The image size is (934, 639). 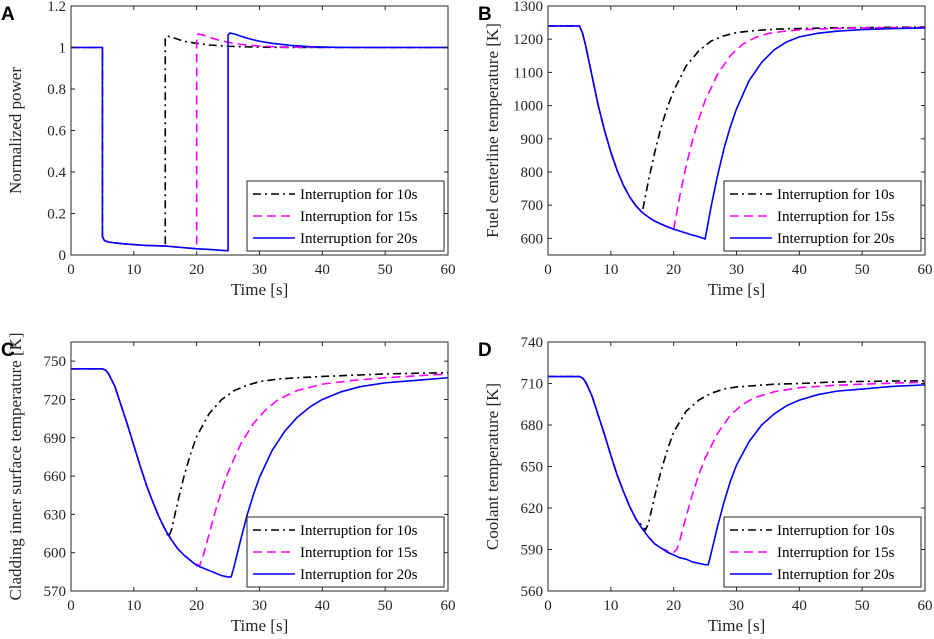 I want to click on y-tick-label: 1.2, so click(x=56, y=7).